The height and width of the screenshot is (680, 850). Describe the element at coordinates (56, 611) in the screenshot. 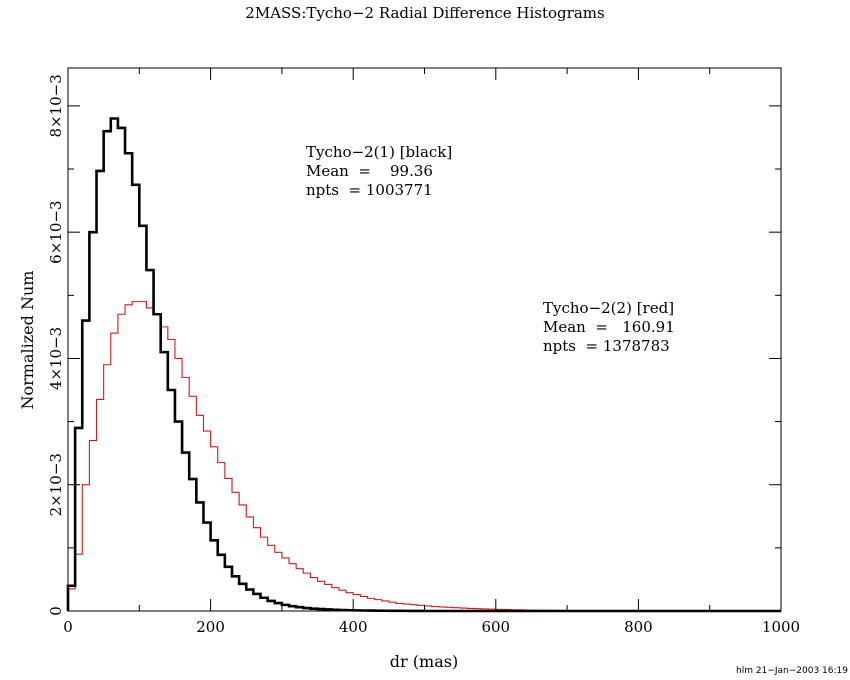

I see `y-tick-label: 0` at that location.